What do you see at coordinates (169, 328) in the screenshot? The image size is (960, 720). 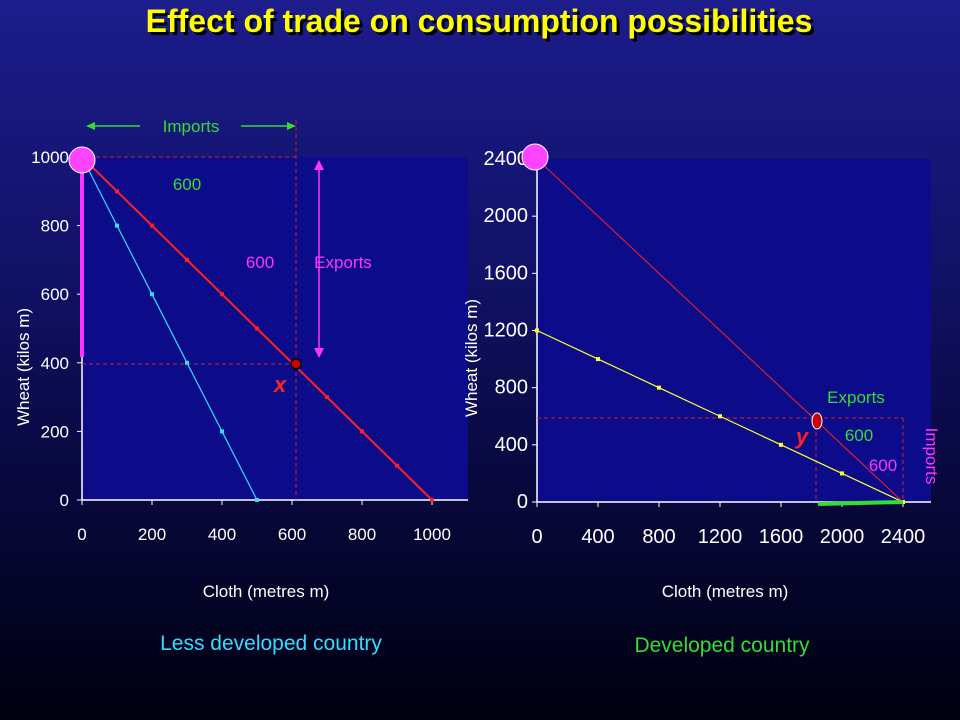 I see `production-line-left` at bounding box center [169, 328].